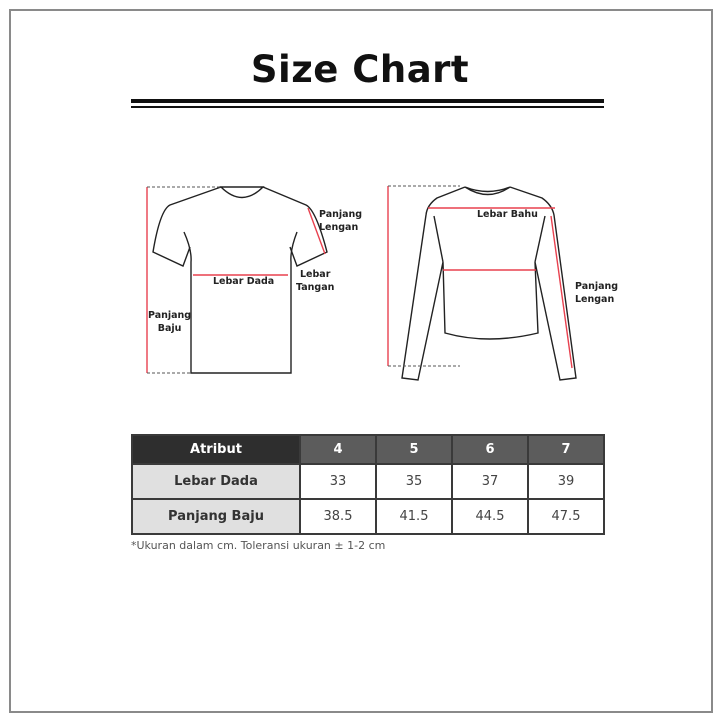  Describe the element at coordinates (338, 516) in the screenshot. I see `table-cell: 38.5` at that location.